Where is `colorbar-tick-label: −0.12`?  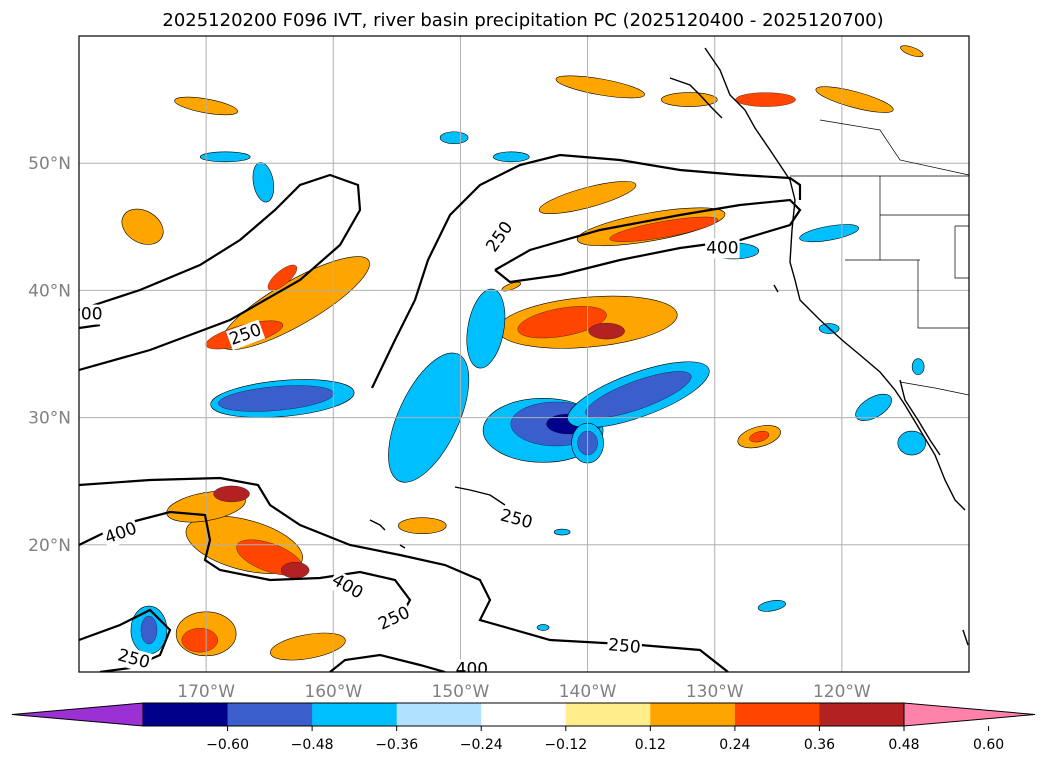
colorbar-tick-label: −0.12 is located at coordinates (565, 745).